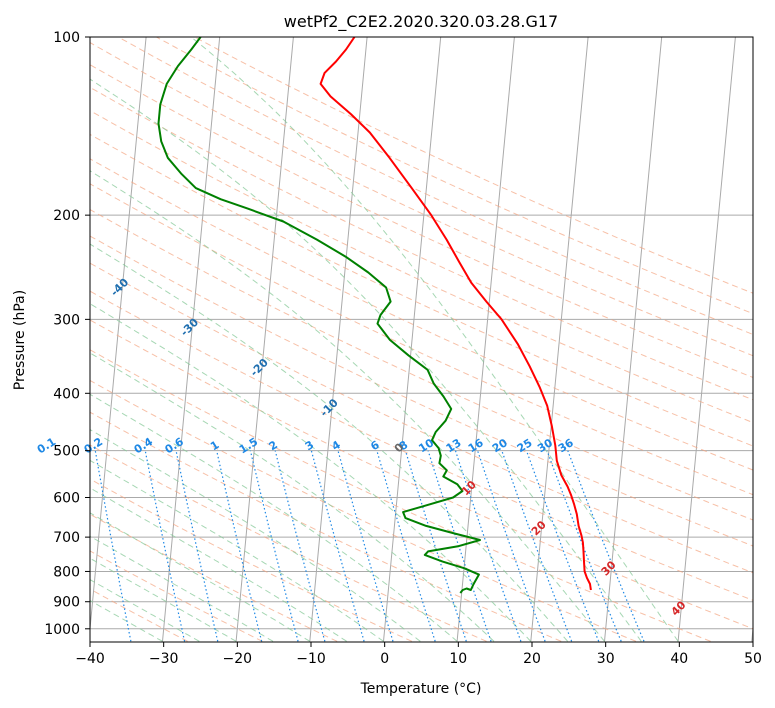 The width and height of the screenshot is (775, 708). Describe the element at coordinates (66, 394) in the screenshot. I see `y-tick-label: 400` at that location.